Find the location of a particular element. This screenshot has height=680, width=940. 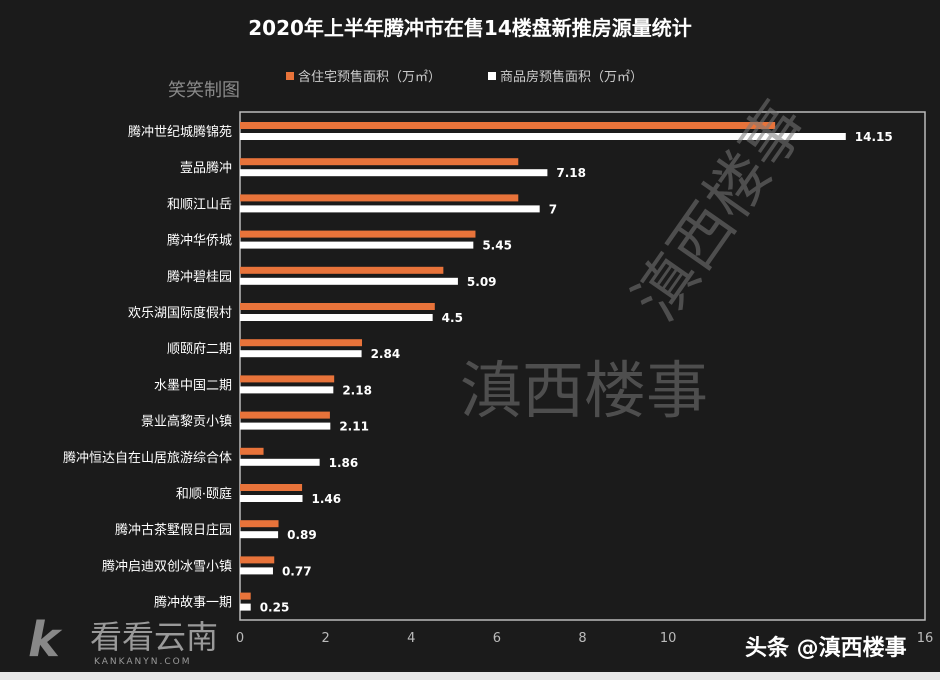

x-tick-label: 10 is located at coordinates (668, 638).